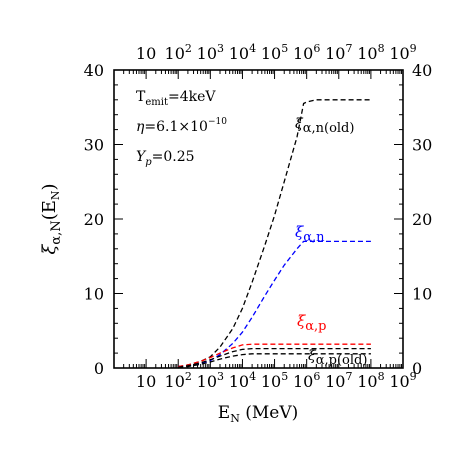 The image size is (469, 469). What do you see at coordinates (324, 126) in the screenshot?
I see `series-label-xi-alpha-n-old: ξα,n(old)` at bounding box center [324, 126].